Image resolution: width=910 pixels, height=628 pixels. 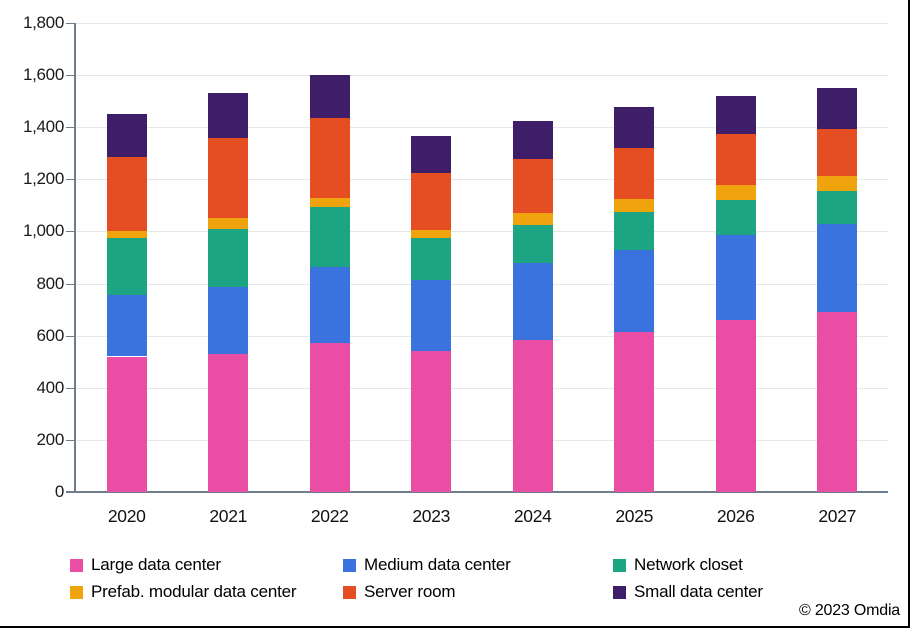 What do you see at coordinates (59, 491) in the screenshot?
I see `y-tick-label: 0` at bounding box center [59, 491].